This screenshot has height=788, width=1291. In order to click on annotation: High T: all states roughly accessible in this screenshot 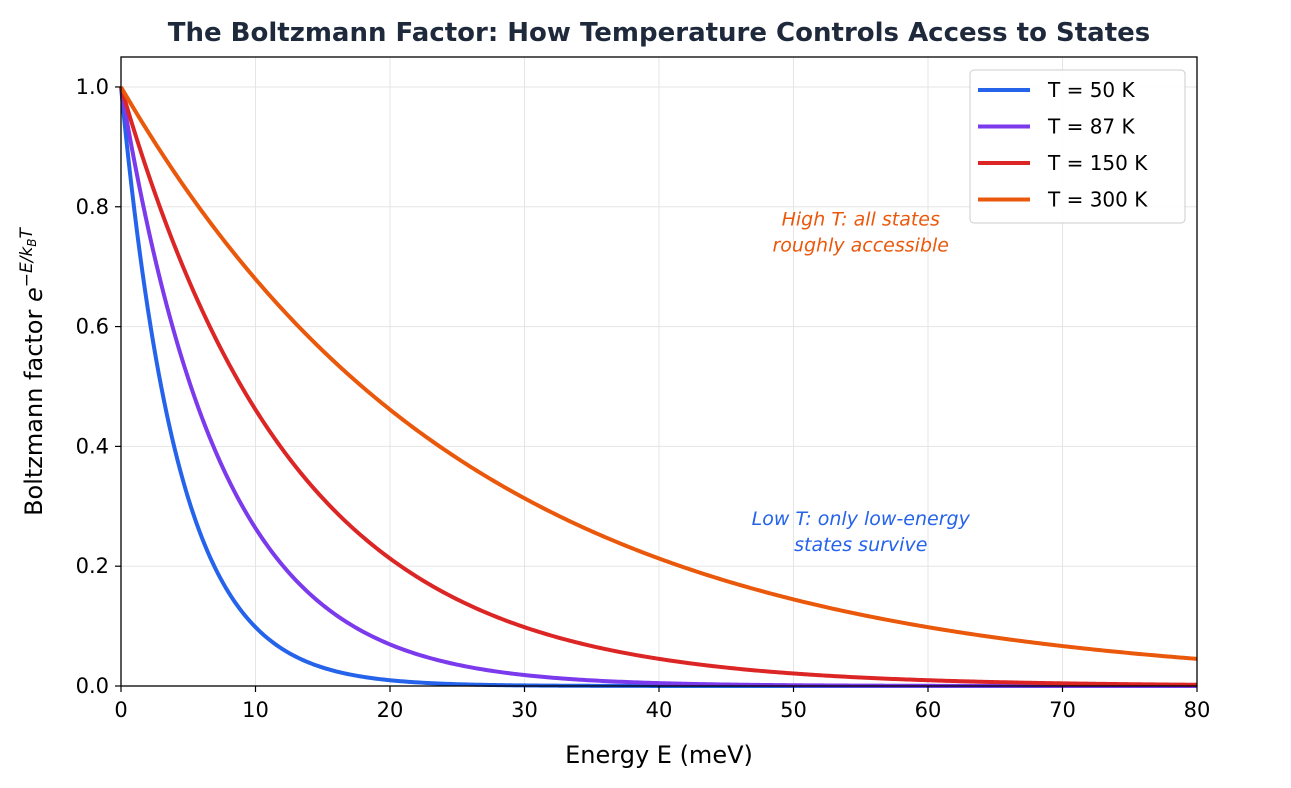, I will do `click(861, 233)`.